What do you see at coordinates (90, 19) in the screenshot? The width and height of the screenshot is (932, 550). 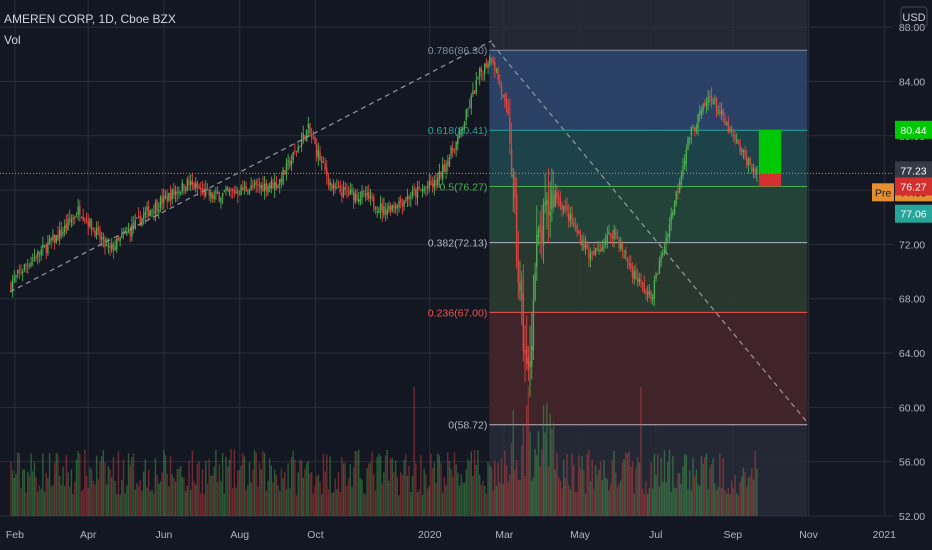 I see `chart-title: AMEREN CORP, 1D, Cboe BZX` at bounding box center [90, 19].